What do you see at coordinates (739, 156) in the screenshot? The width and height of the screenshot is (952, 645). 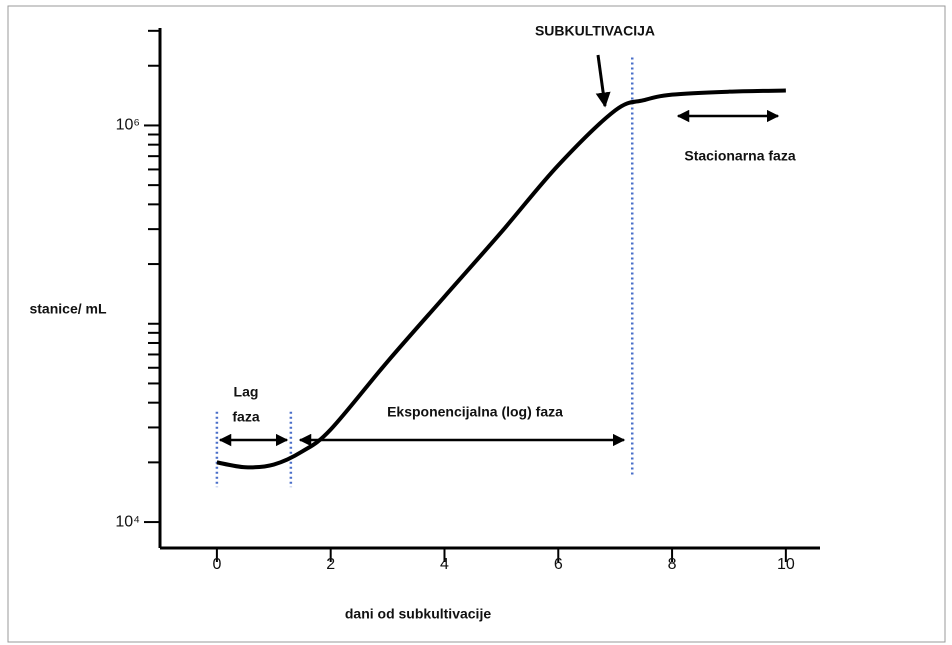 I see `annotation: Stacionarna faza` at bounding box center [739, 156].